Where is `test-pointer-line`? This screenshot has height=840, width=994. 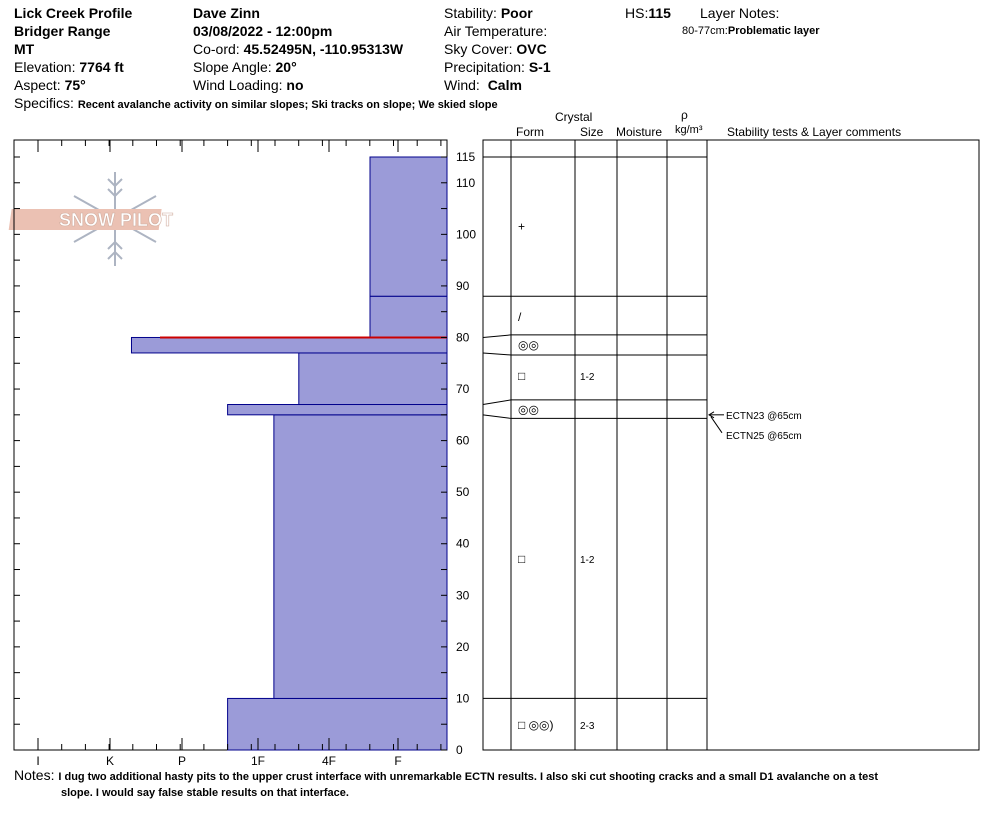 test-pointer-line is located at coordinates (716, 425).